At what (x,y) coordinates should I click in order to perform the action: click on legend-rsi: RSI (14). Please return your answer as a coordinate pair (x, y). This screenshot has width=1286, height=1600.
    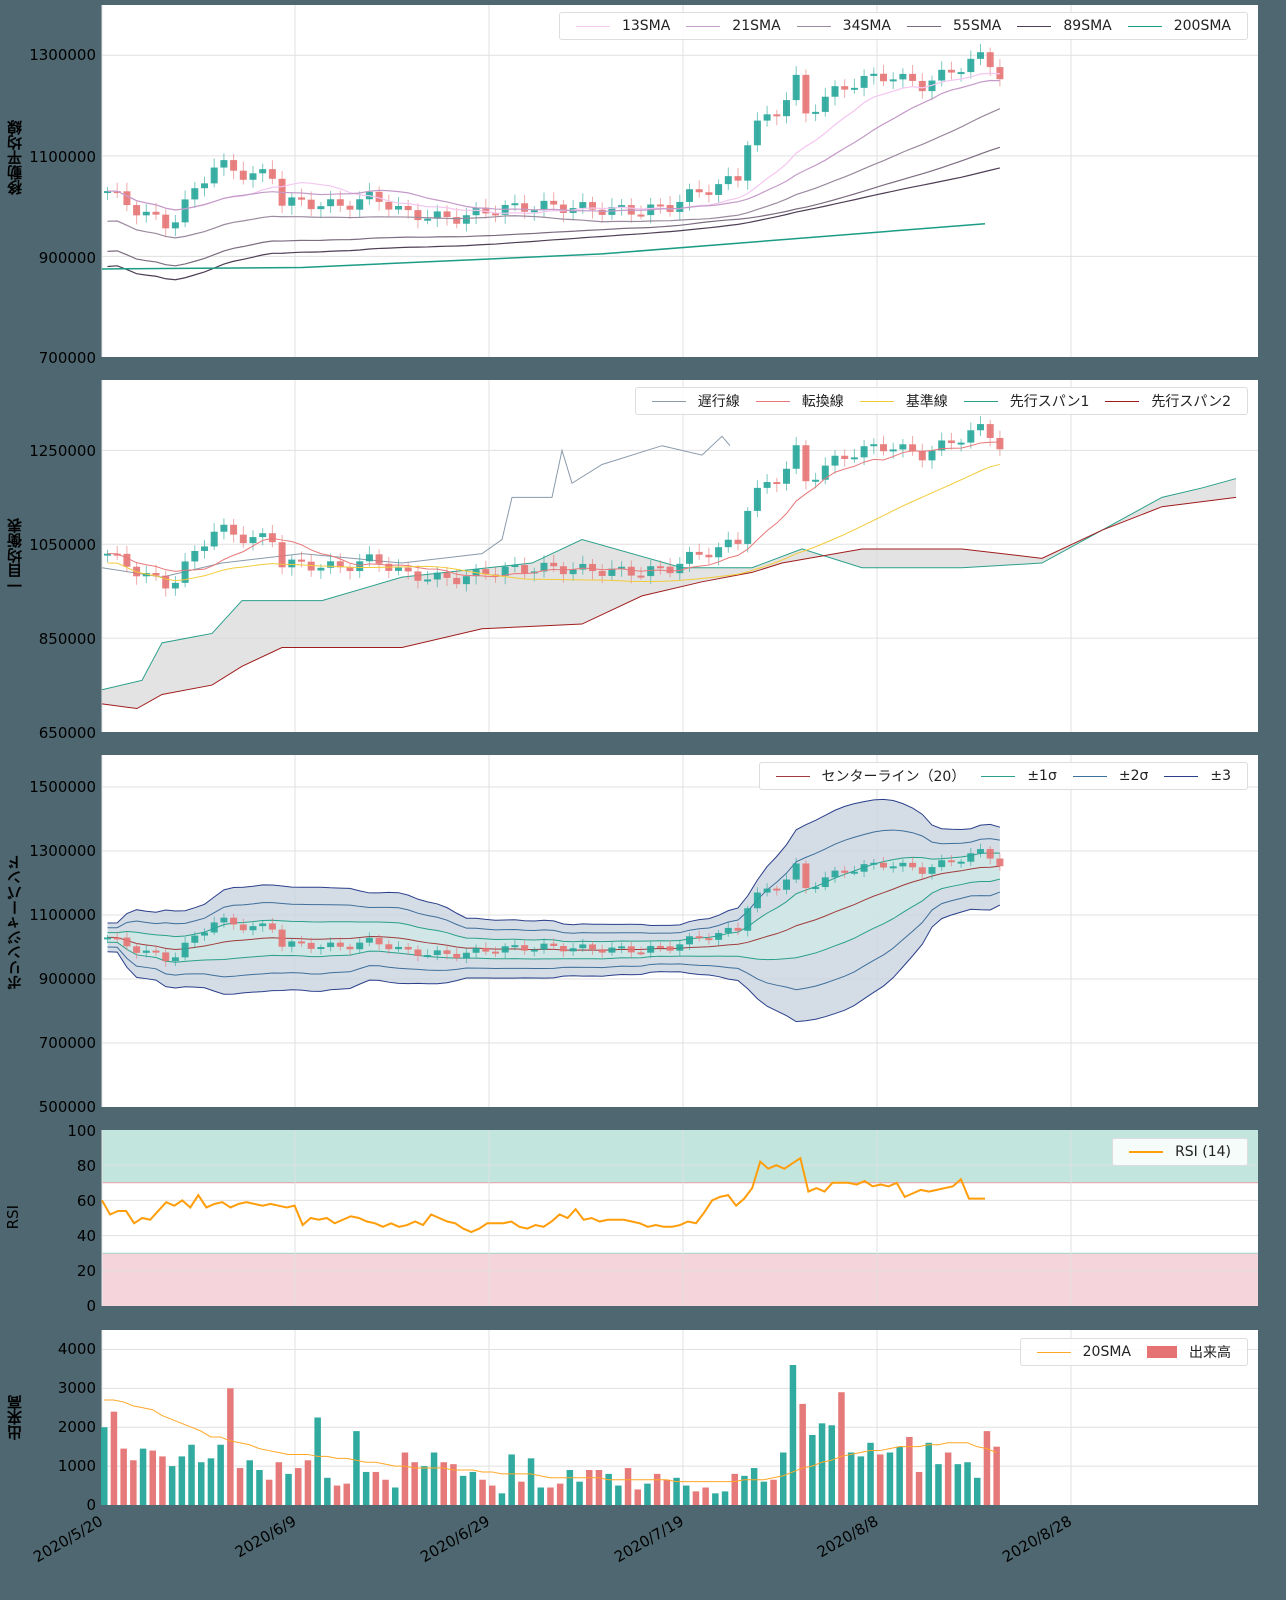
    Looking at the image, I should click on (1180, 1152).